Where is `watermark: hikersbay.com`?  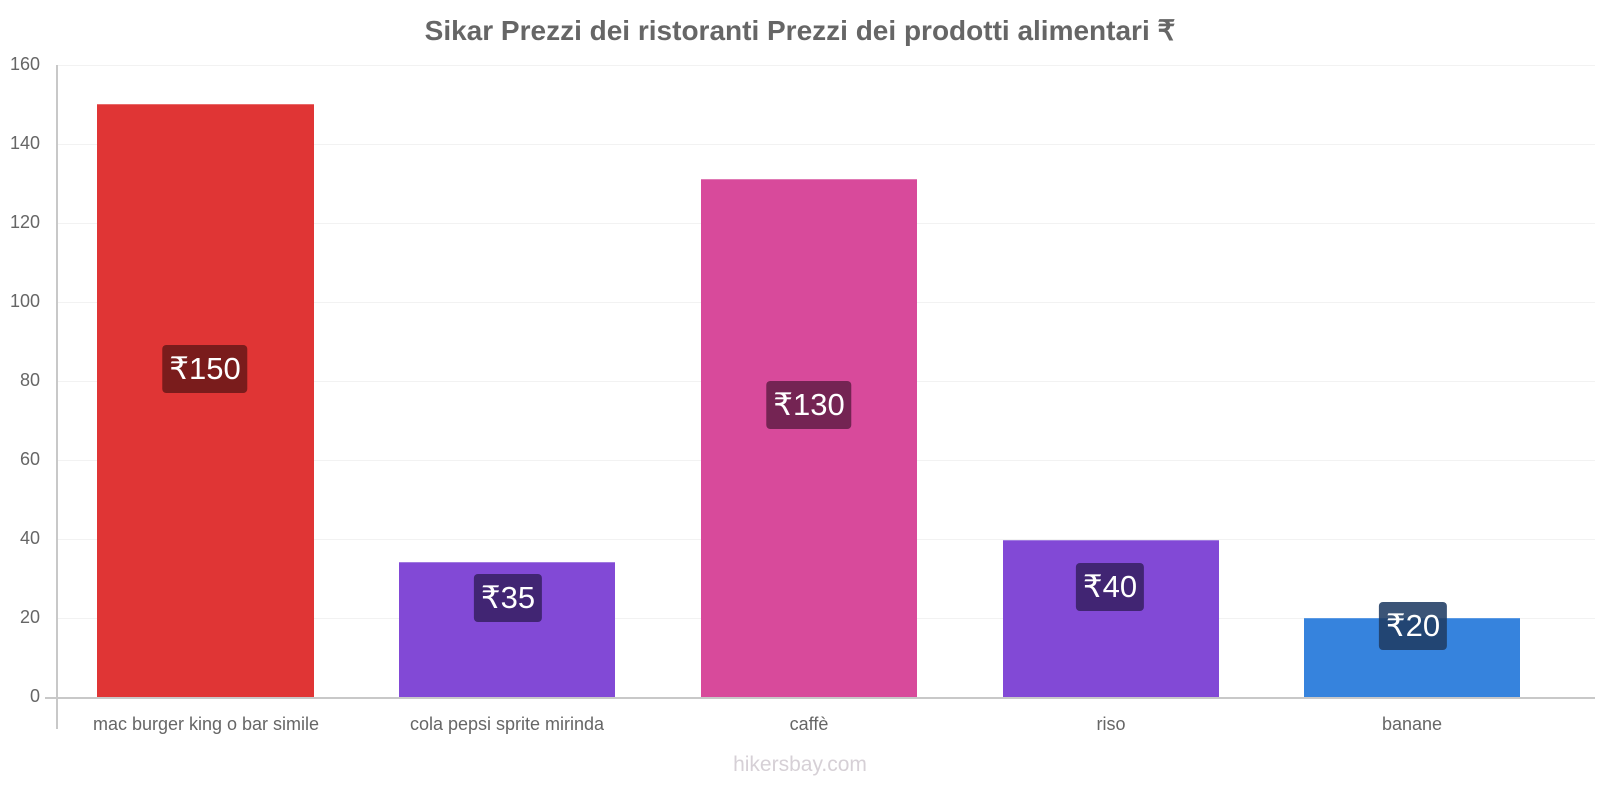
watermark: hikersbay.com is located at coordinates (800, 764).